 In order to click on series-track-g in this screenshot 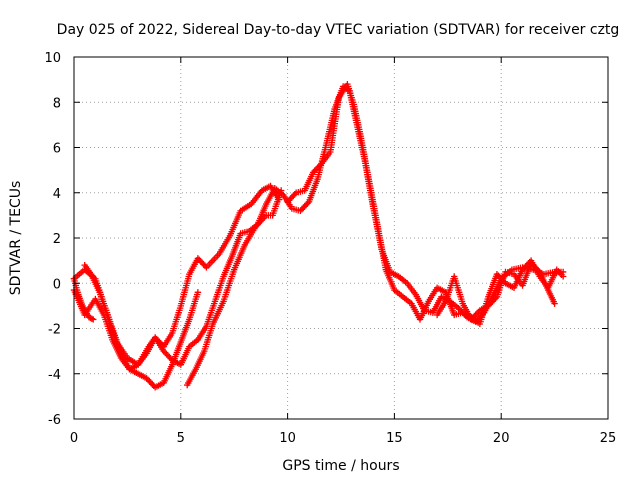, I will do `click(495, 291)`.